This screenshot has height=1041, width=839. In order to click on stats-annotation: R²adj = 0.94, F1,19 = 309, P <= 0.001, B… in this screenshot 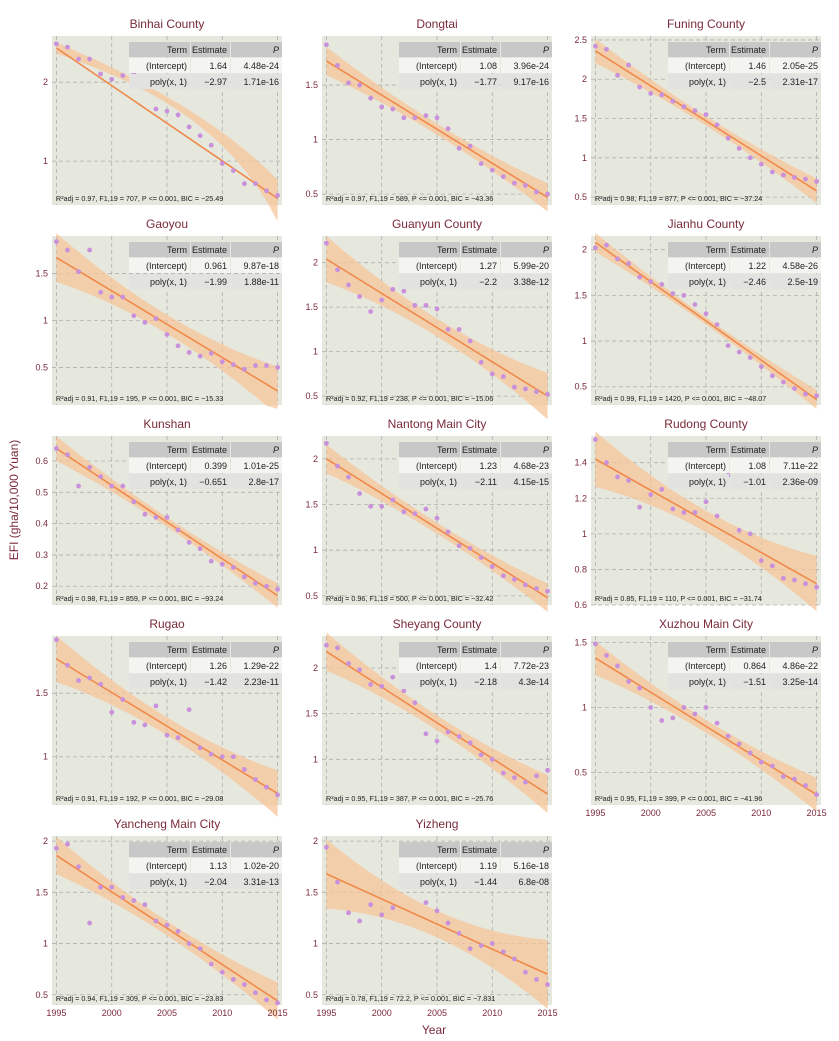, I will do `click(139, 998)`.